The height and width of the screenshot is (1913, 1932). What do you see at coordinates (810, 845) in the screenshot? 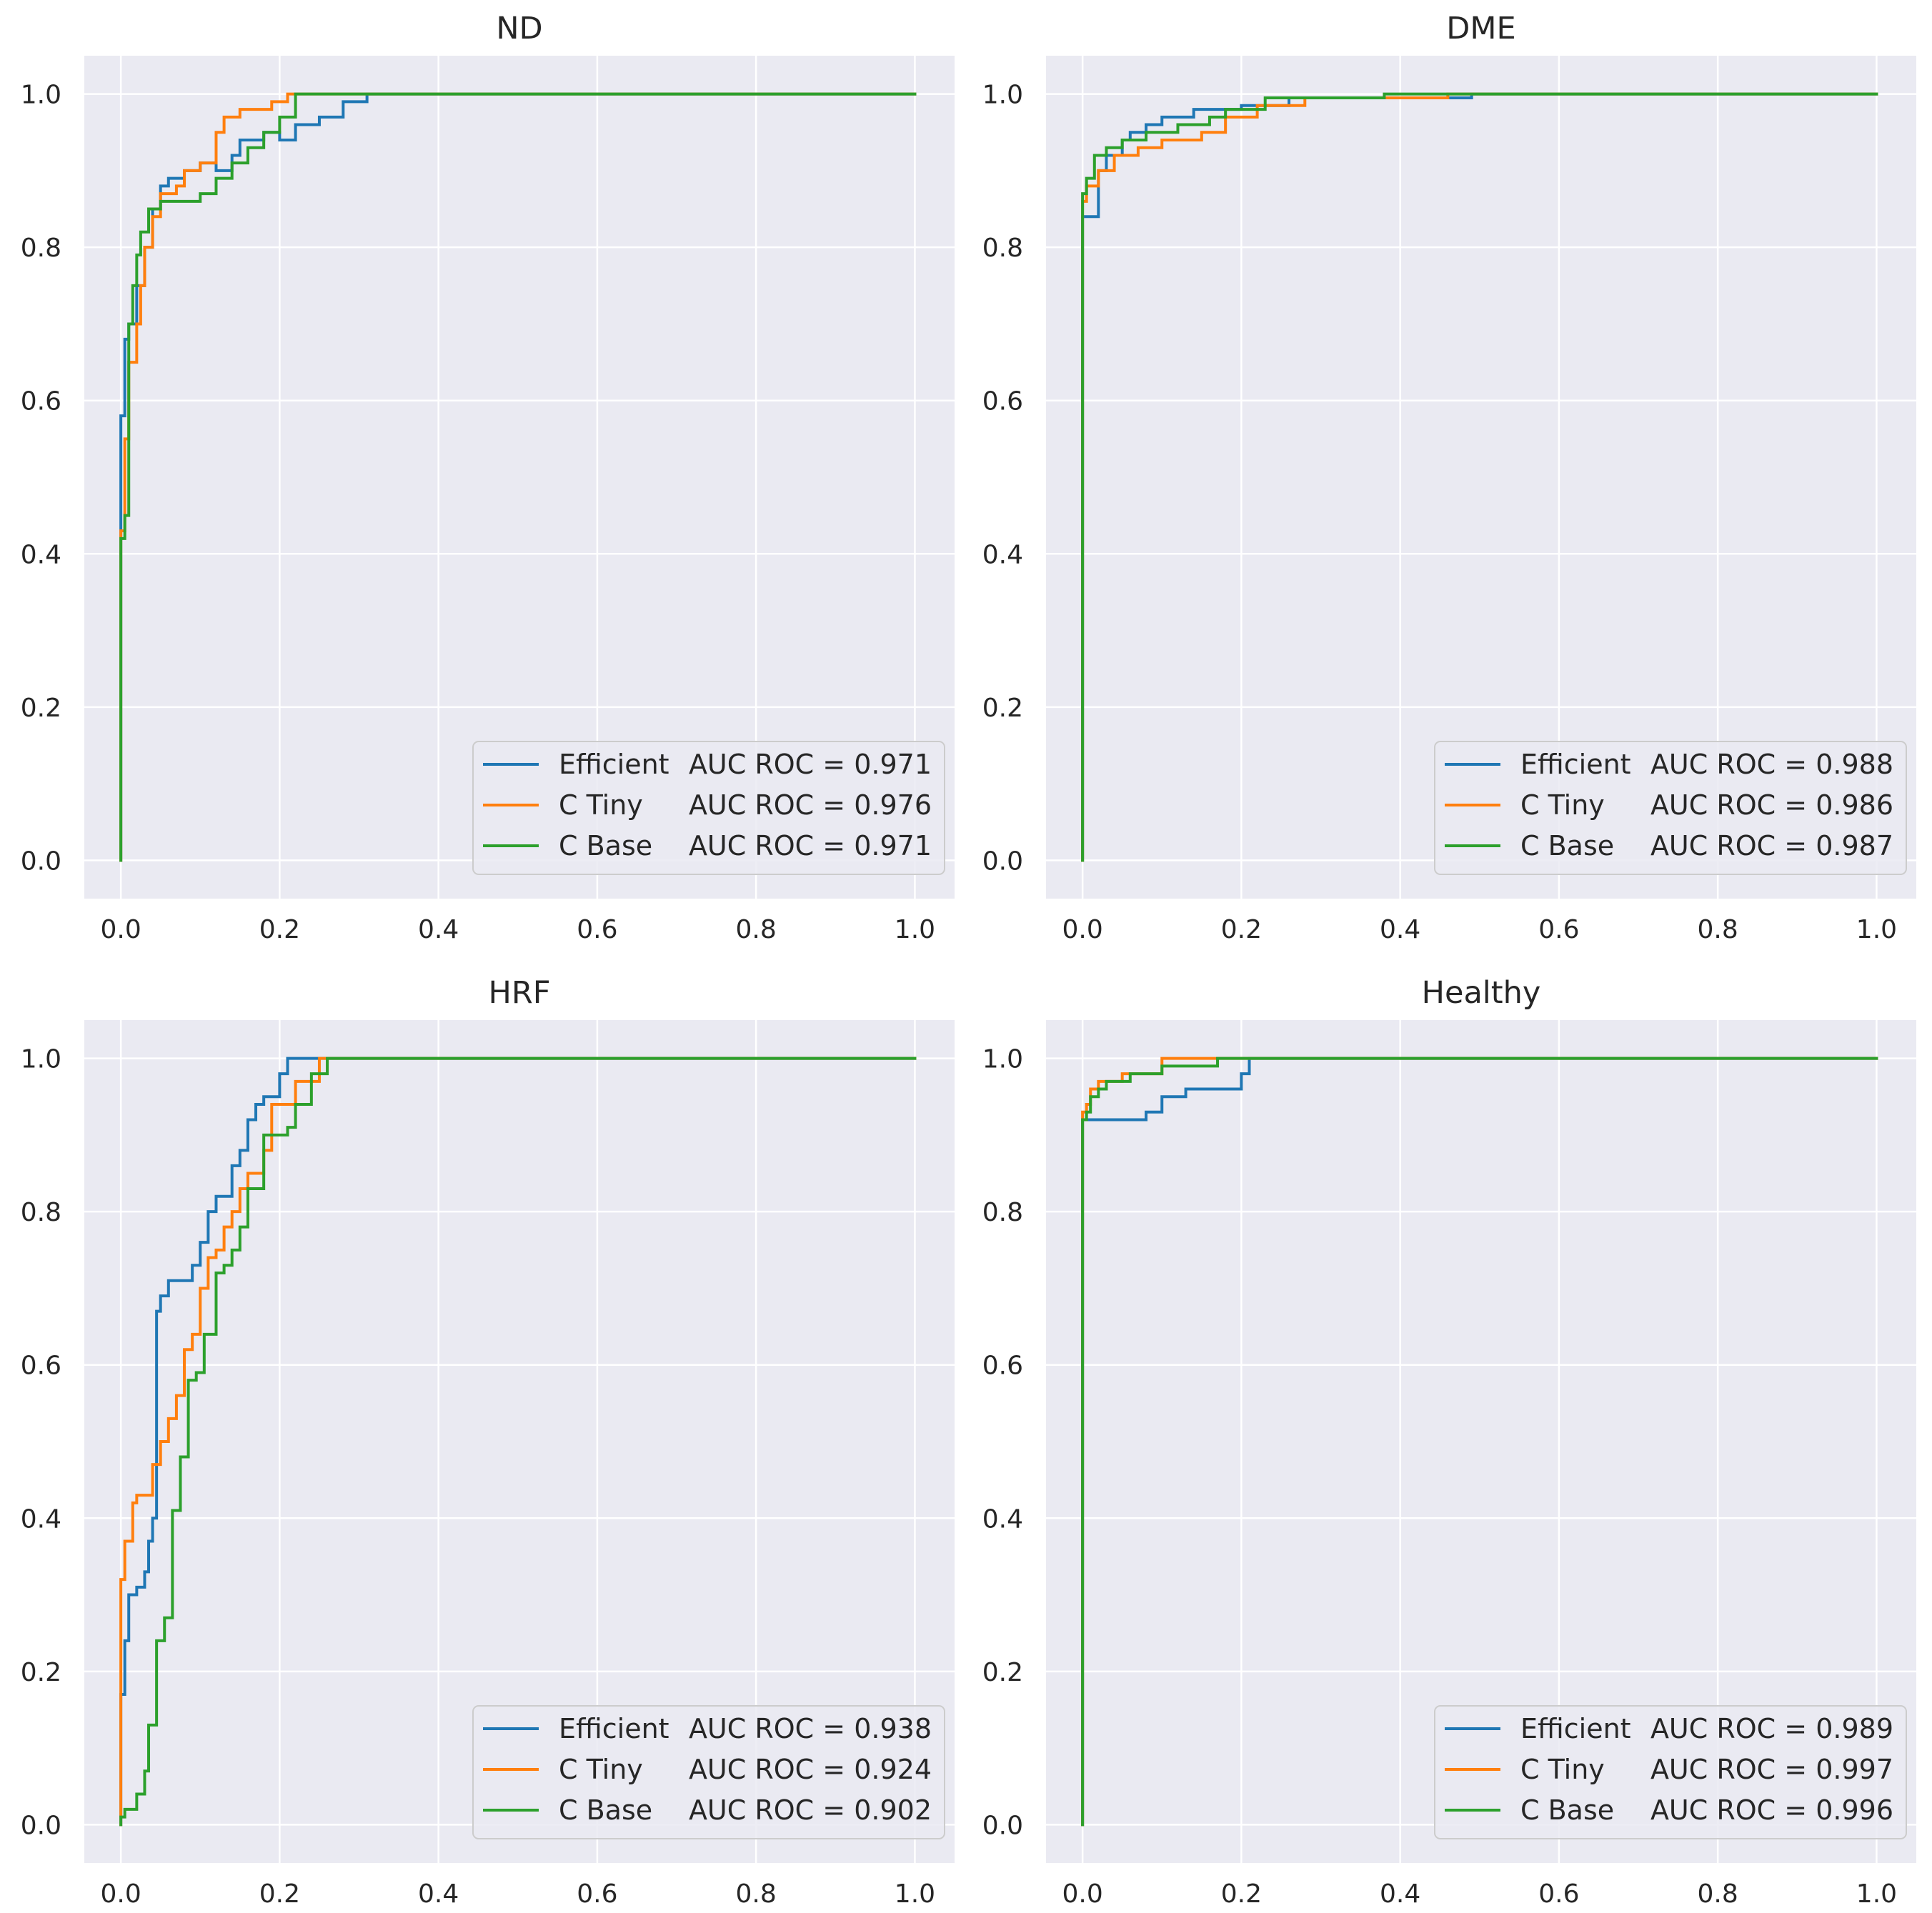
I see `legend-auc-c-base: AUC ROC = 0.971` at bounding box center [810, 845].